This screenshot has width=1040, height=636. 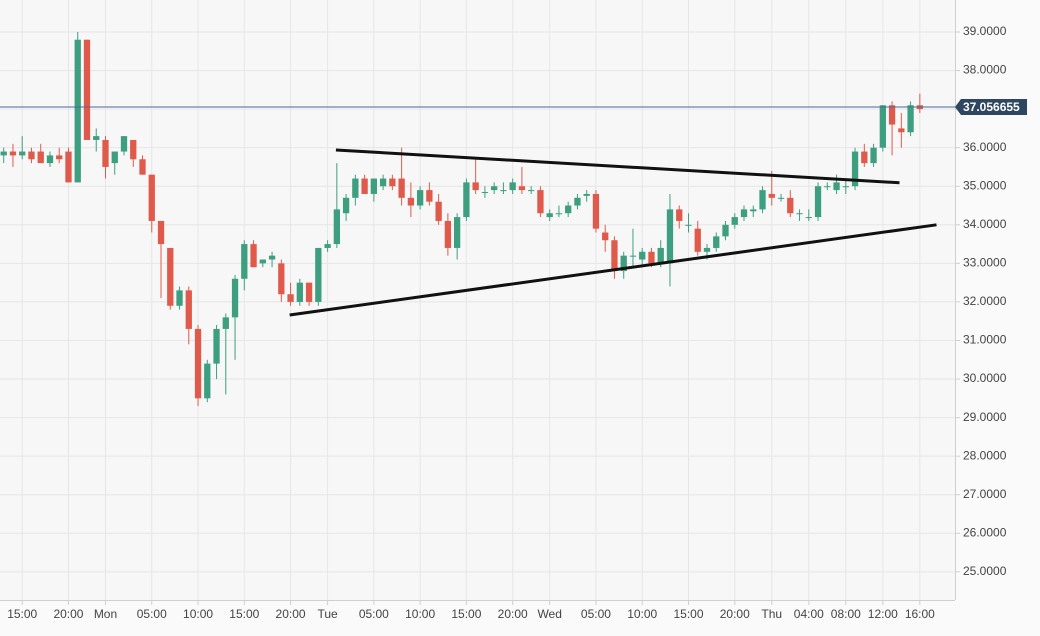 I want to click on x-tick-label: Thu, so click(x=771, y=614).